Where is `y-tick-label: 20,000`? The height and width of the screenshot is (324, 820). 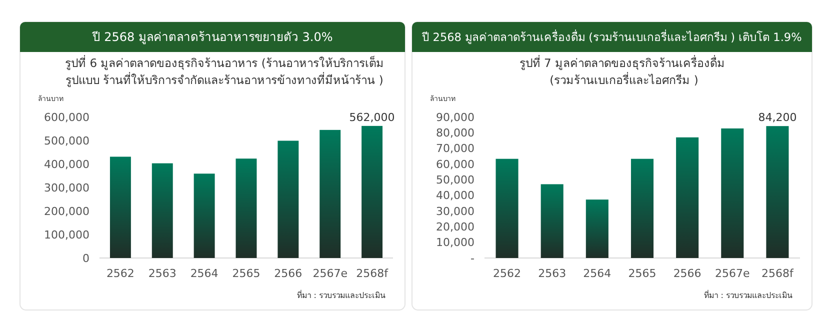 y-tick-label: 20,000 is located at coordinates (455, 227).